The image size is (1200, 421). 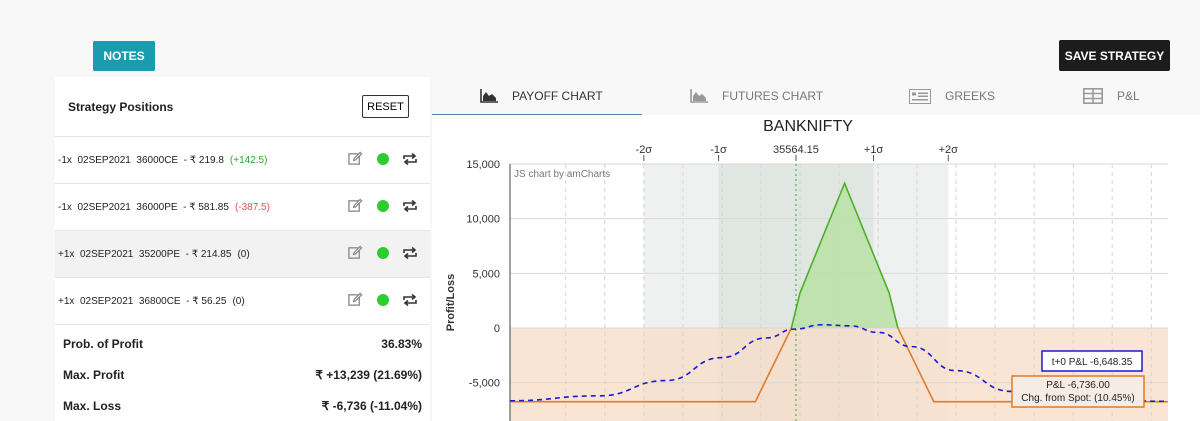 I want to click on stat-row-max-loss: Max. Loss ₹ -6,736 (-11.04%), so click(x=242, y=405).